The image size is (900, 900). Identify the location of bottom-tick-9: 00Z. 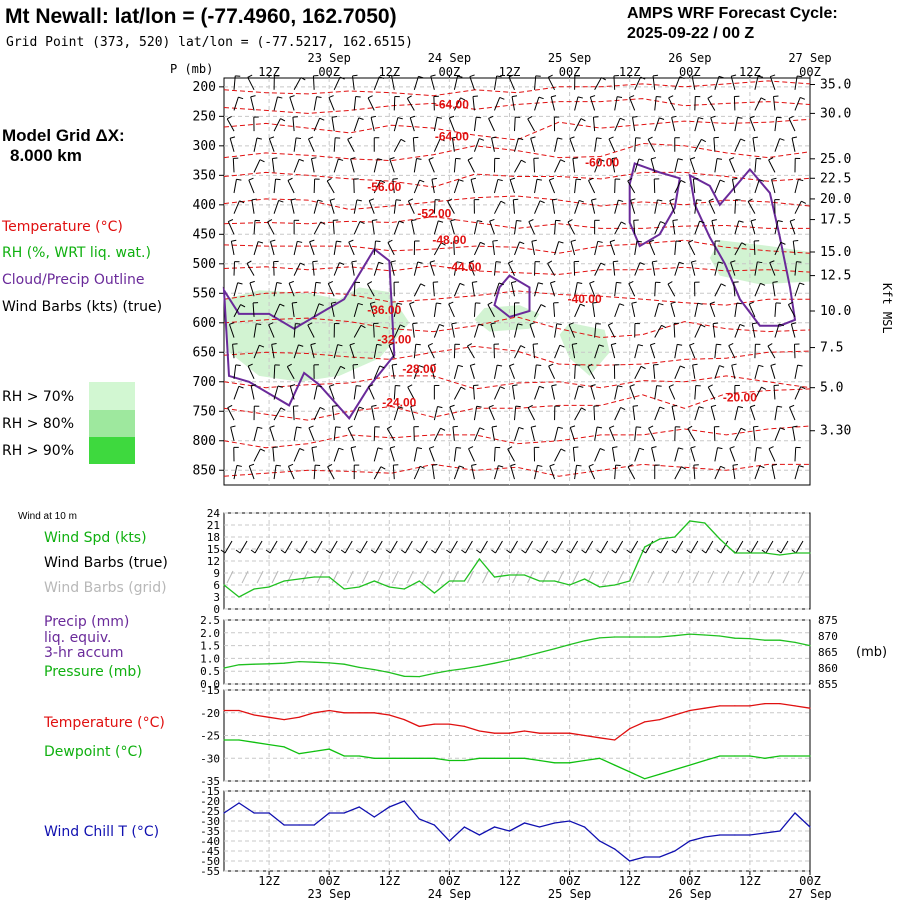
(810, 881).